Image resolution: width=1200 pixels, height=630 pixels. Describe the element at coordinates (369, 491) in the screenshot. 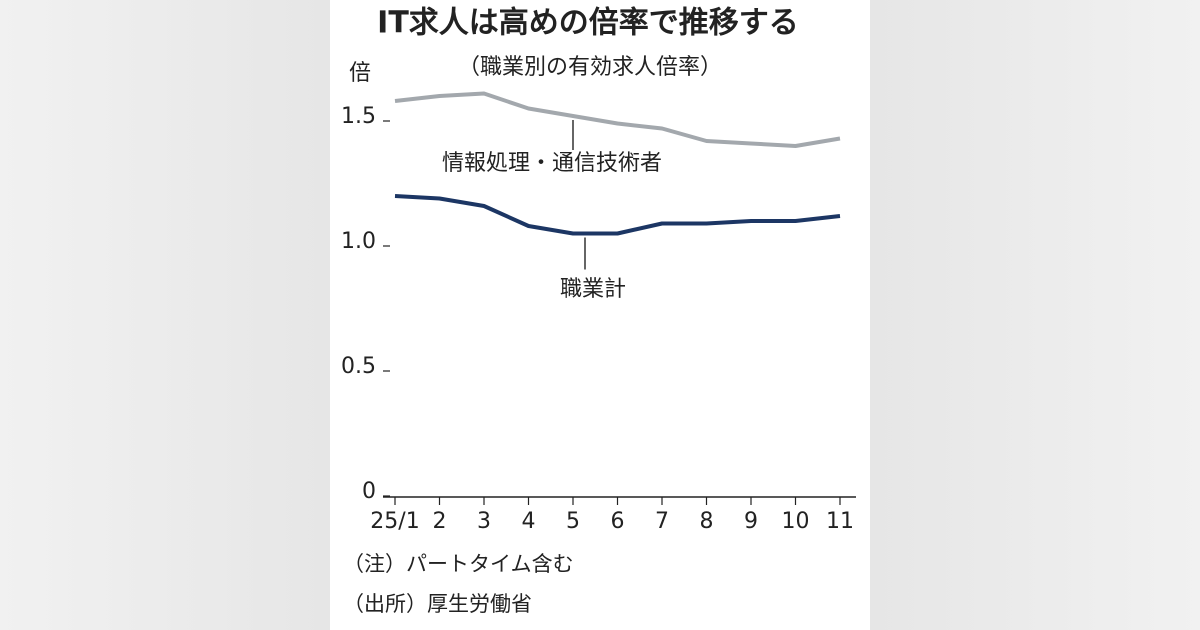

I see `y-tick-label: 0` at that location.